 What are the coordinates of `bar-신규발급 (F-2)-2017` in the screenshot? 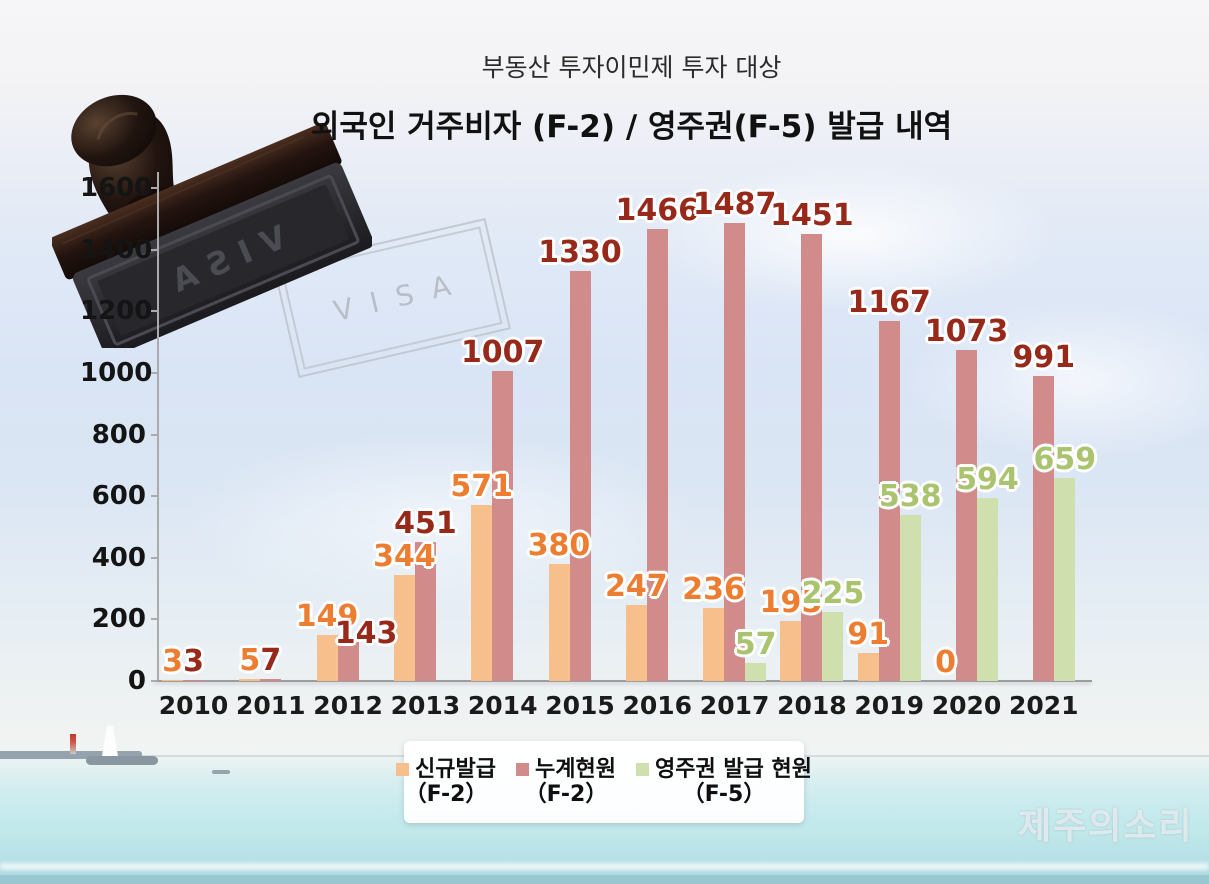 It's located at (714, 644).